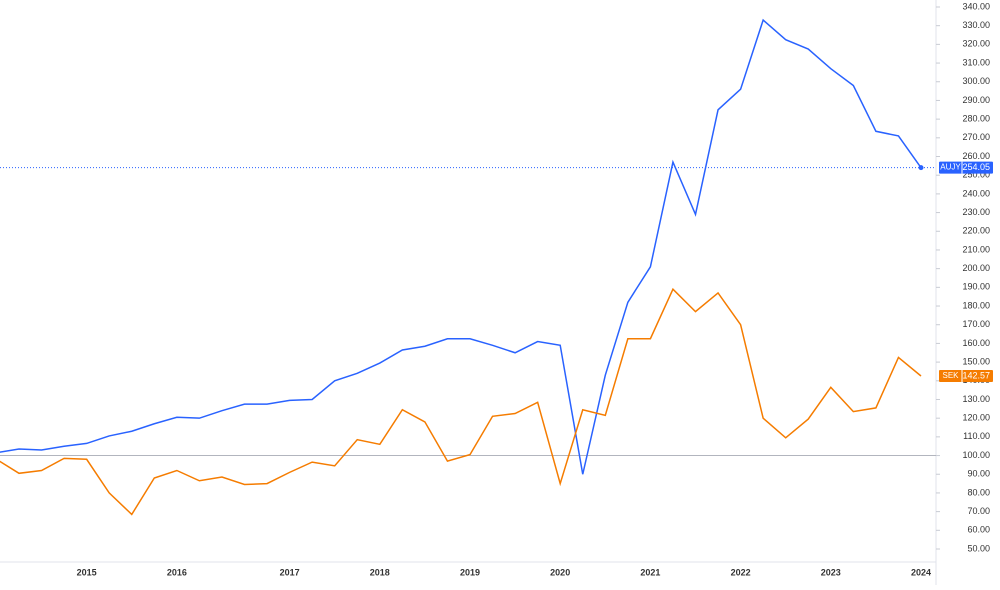 The height and width of the screenshot is (590, 1000). I want to click on y-tick-label: 300.00, so click(976, 81).